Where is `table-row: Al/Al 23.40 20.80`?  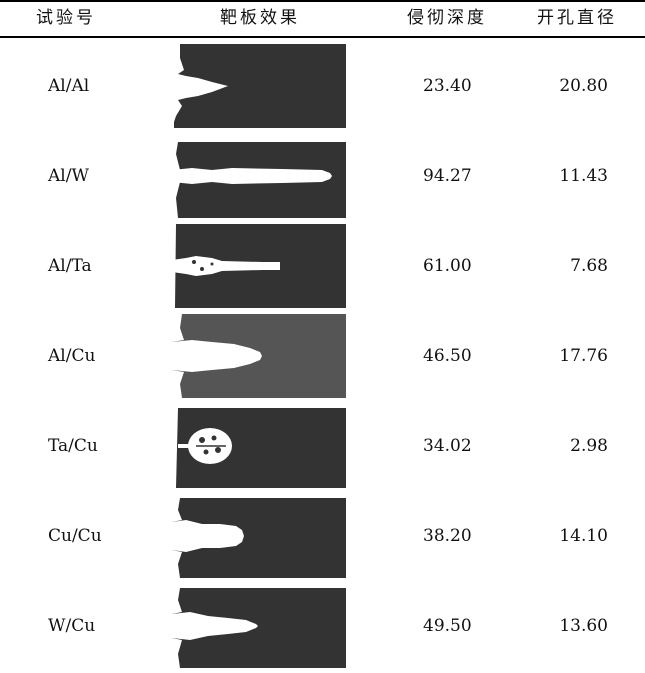
table-row: Al/Al 23.40 20.80 is located at coordinates (322, 86).